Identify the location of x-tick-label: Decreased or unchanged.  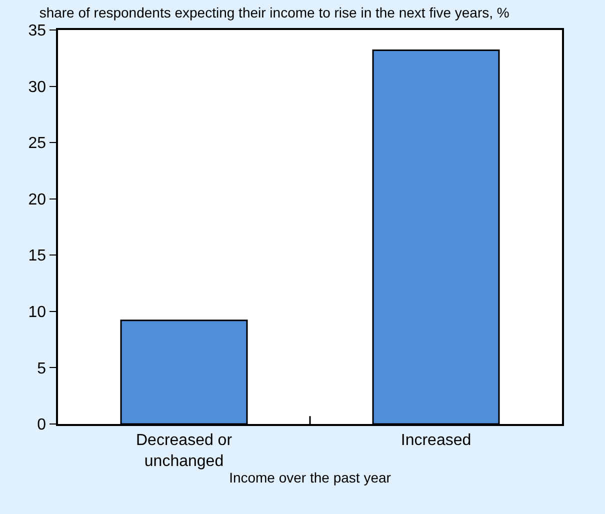
(184, 451).